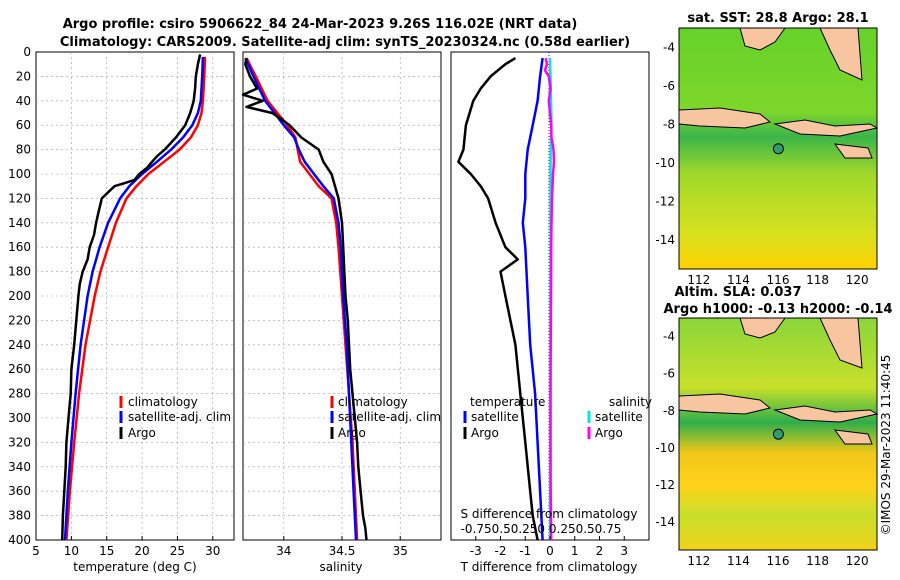 Image resolution: width=900 pixels, height=580 pixels. Describe the element at coordinates (141, 551) in the screenshot. I see `xtick-label: 20` at that location.